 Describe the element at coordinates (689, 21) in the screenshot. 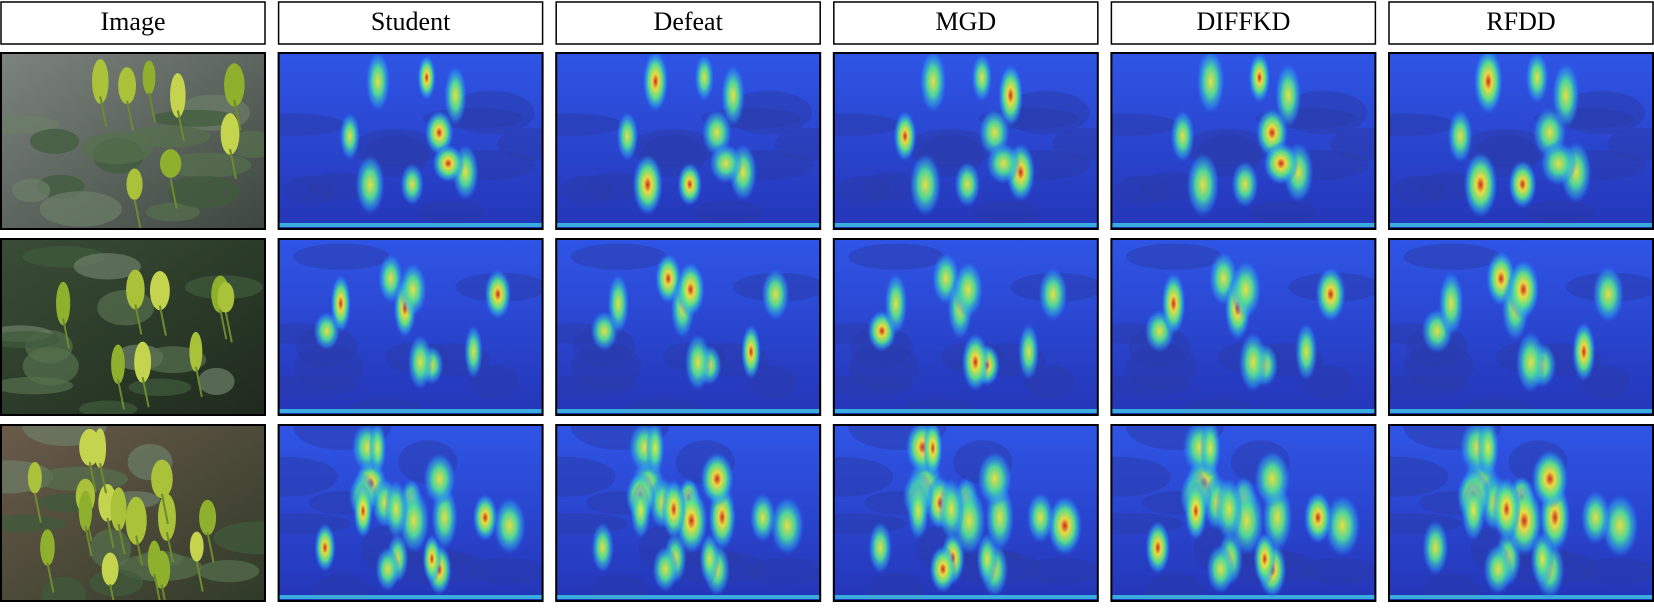

I see `header-label: Defeat` at that location.